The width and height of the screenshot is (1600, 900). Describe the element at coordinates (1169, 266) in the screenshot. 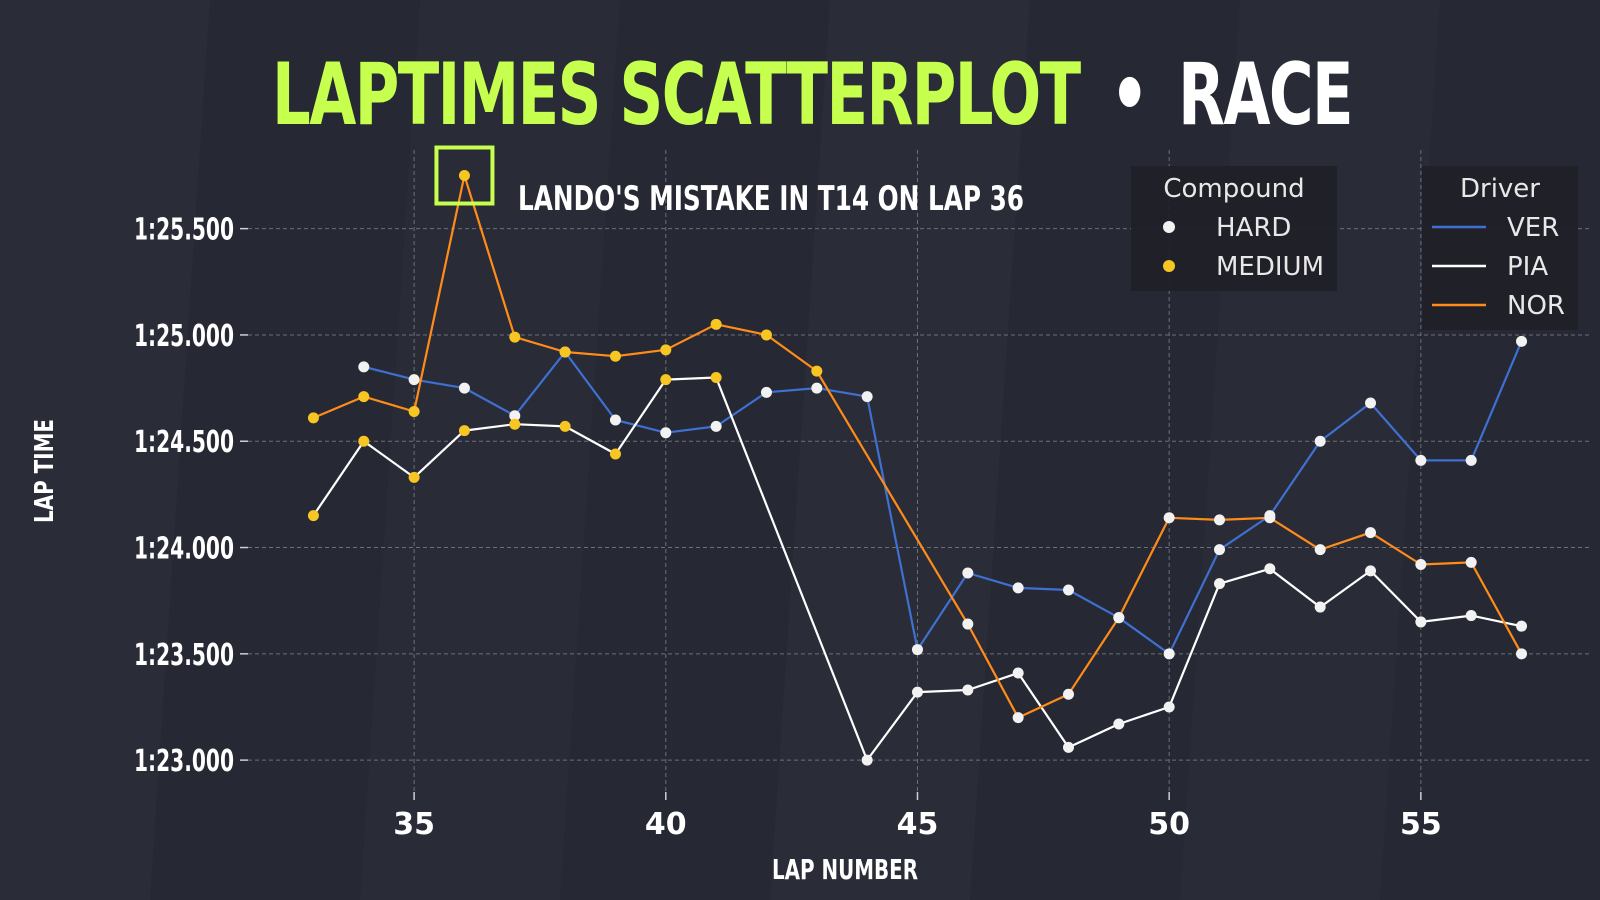

I see `legend-marker-medium` at that location.